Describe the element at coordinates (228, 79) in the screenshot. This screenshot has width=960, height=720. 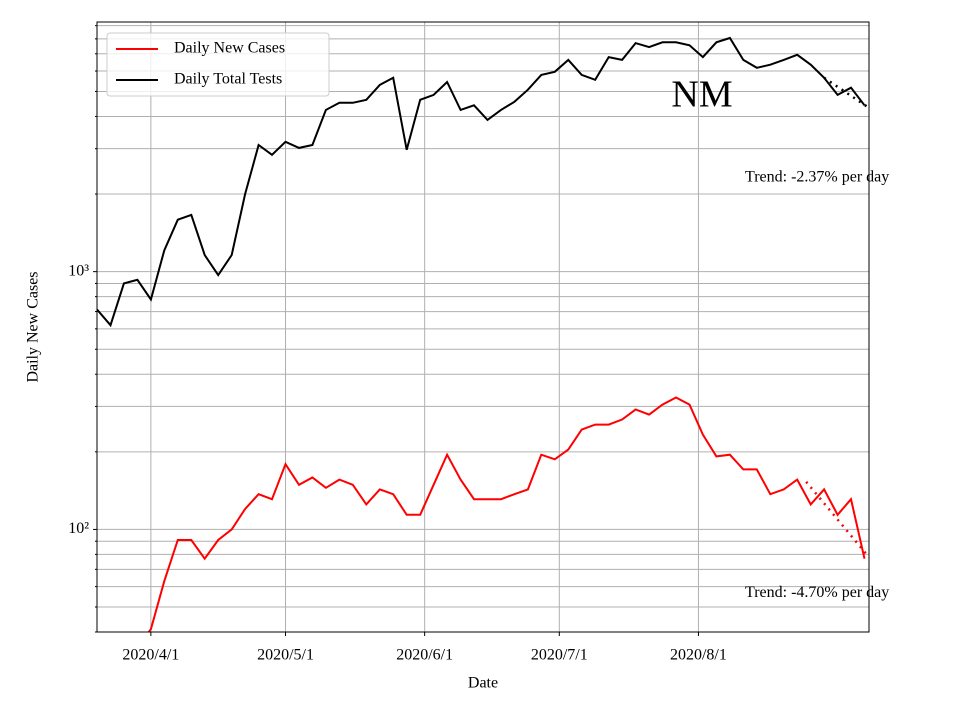
I see `legend-label: Daily Total Tests` at that location.